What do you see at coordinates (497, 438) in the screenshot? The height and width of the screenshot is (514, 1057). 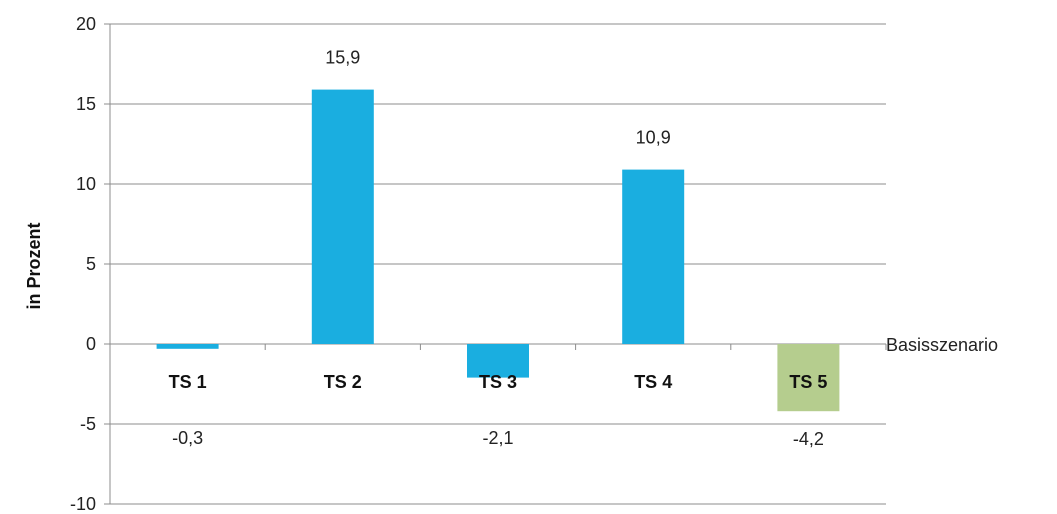 I see `value-label: -2,1` at bounding box center [497, 438].